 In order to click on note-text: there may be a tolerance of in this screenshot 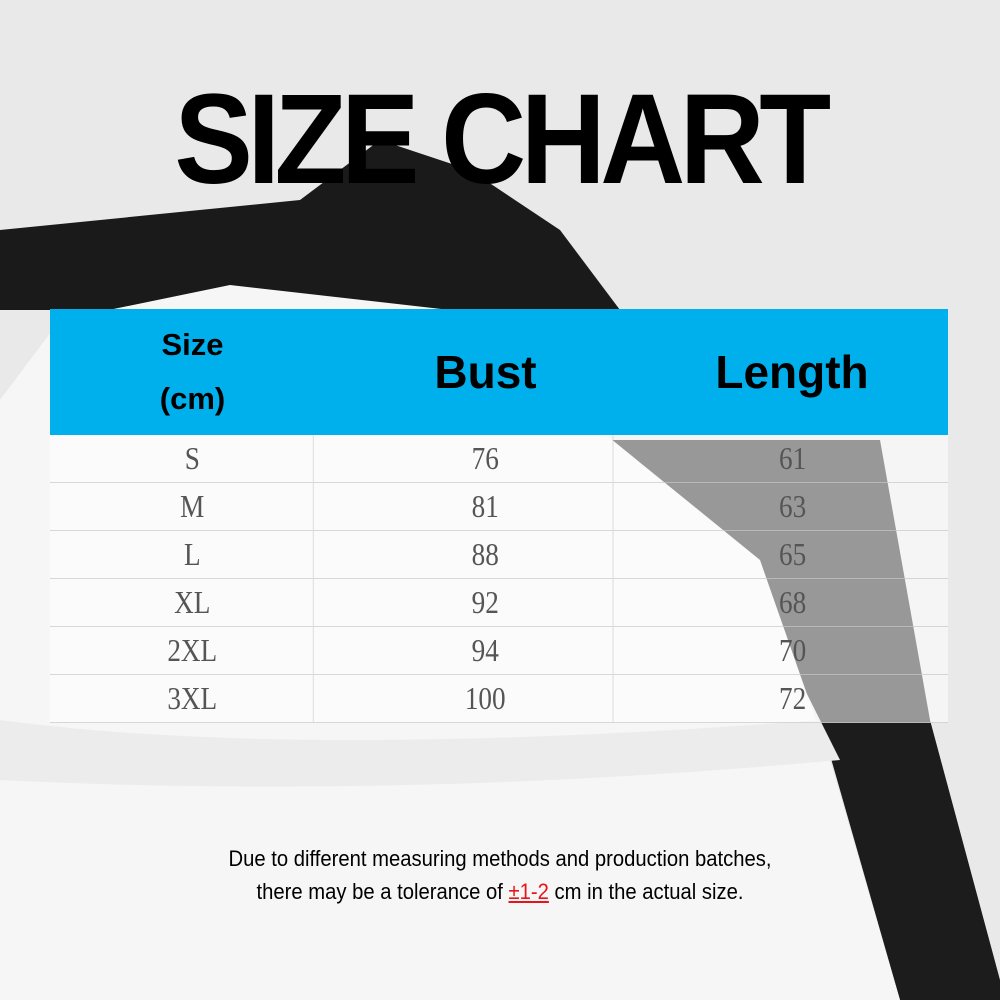, I will do `click(382, 891)`.